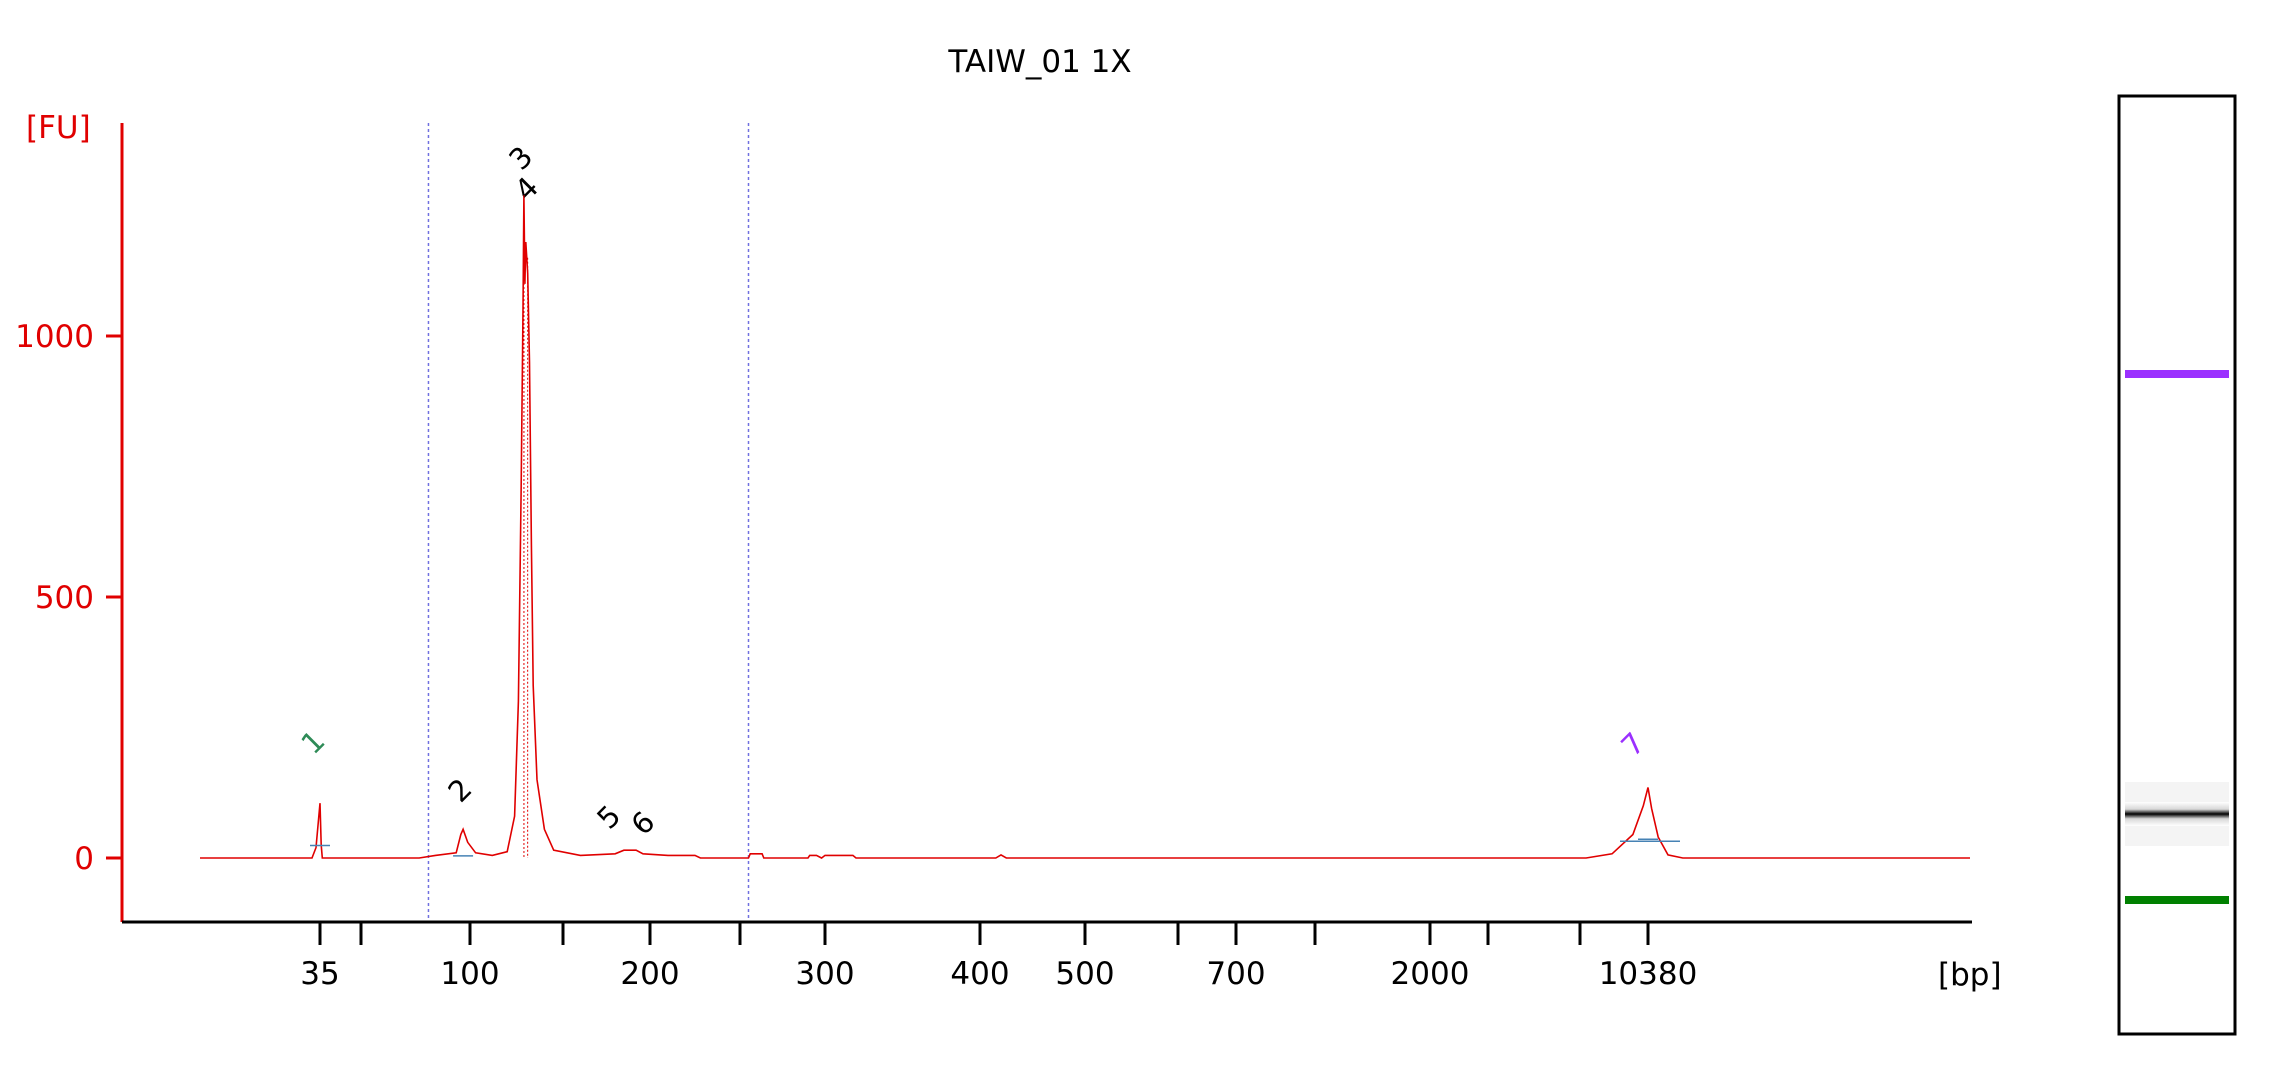 Image resolution: width=2272 pixels, height=1070 pixels. What do you see at coordinates (312, 742) in the screenshot?
I see `peak-label-1: 1` at bounding box center [312, 742].